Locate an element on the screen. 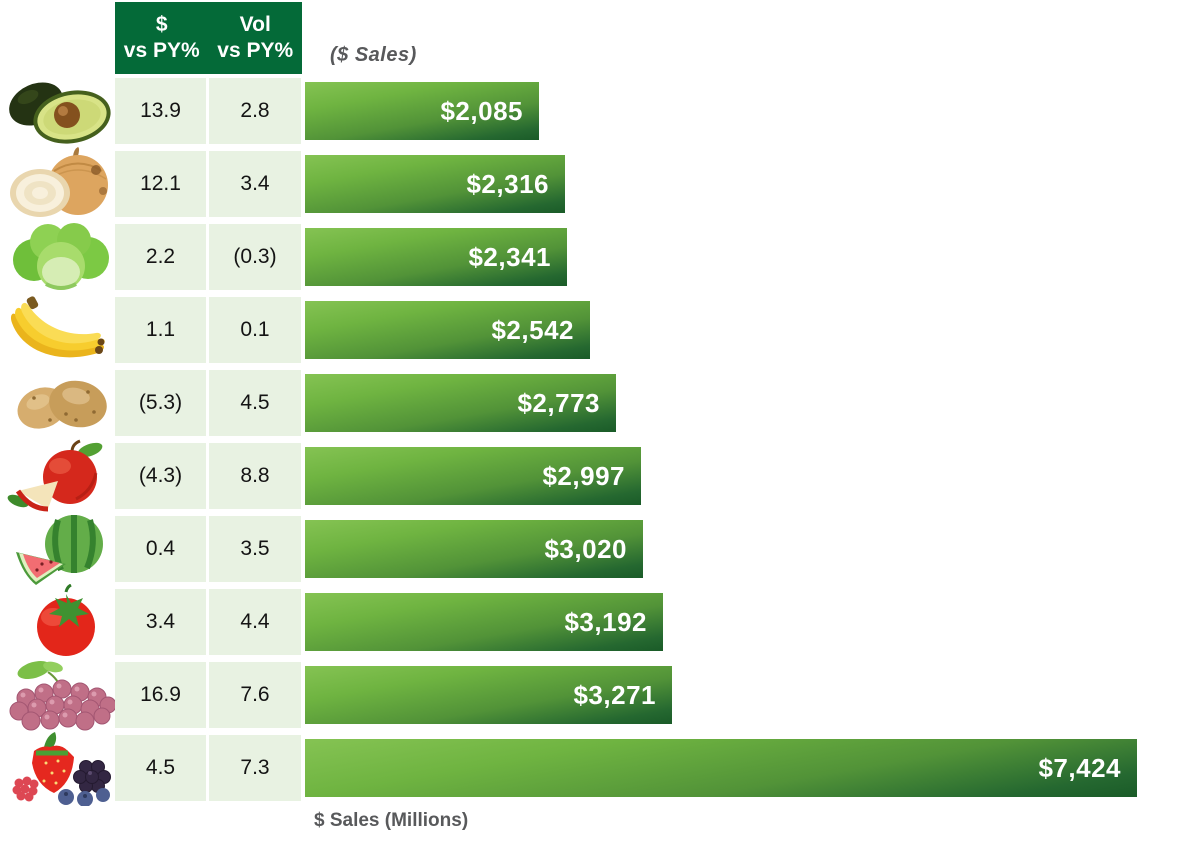  dollar-vs-py-cell: (4.3) is located at coordinates (160, 476).